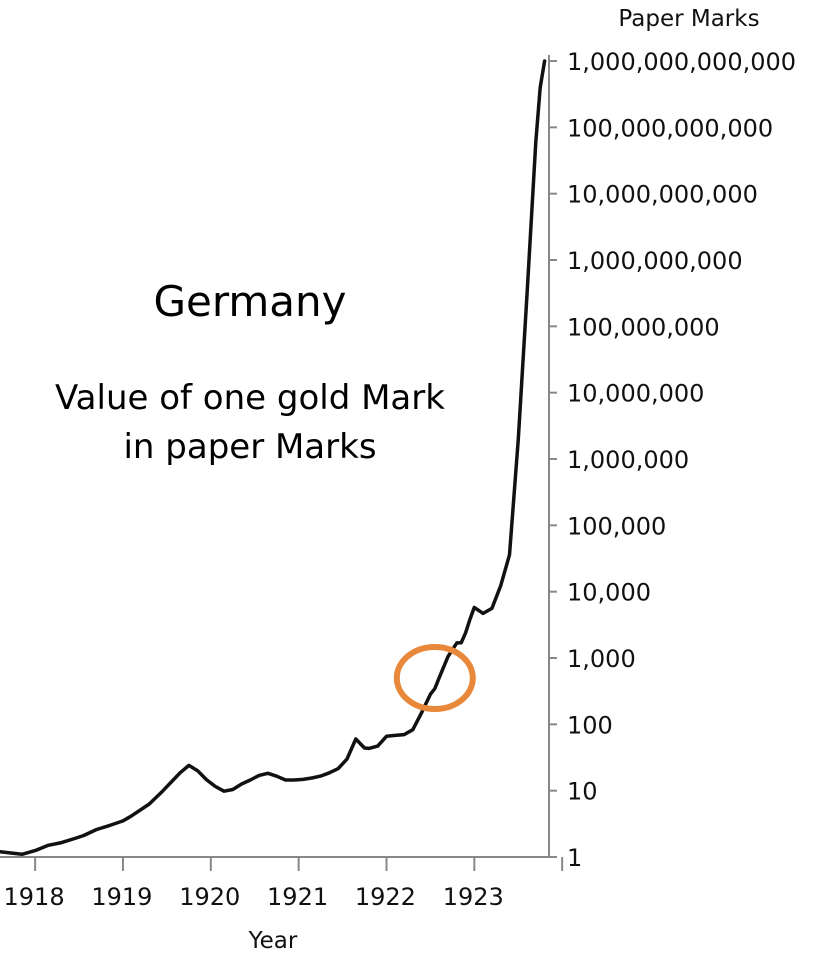 The height and width of the screenshot is (963, 829). I want to click on y-tick-label: 100,000,000,000, so click(670, 128).